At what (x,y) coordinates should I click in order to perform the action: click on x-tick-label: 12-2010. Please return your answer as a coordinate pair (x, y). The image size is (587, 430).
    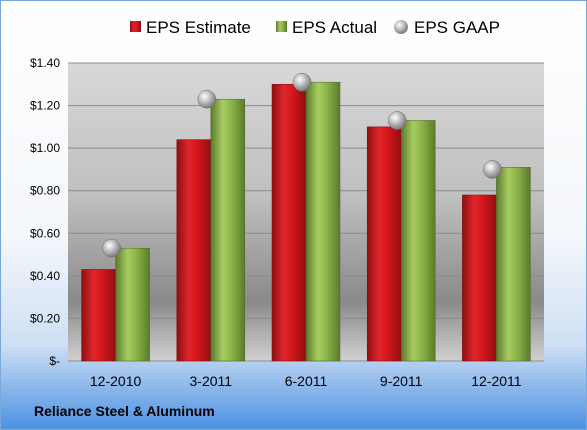
    Looking at the image, I should click on (116, 381).